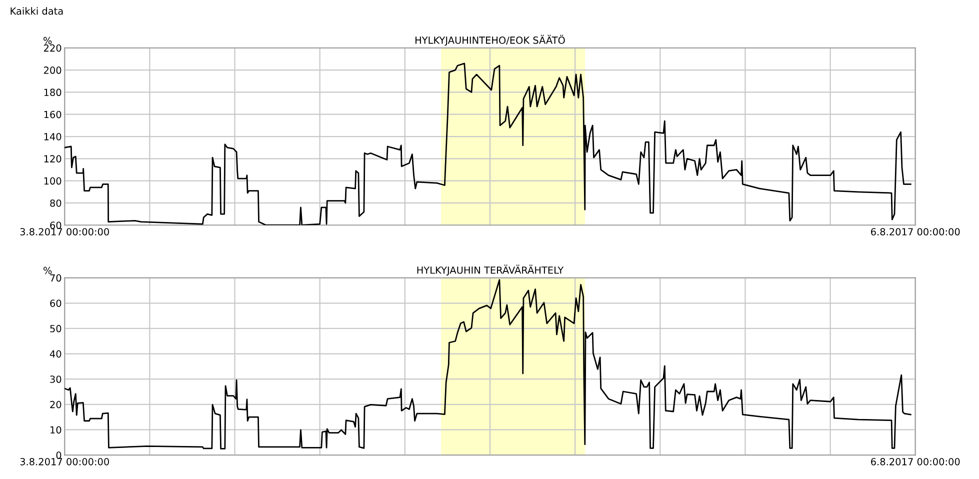 The image size is (979, 479). Describe the element at coordinates (56, 328) in the screenshot. I see `y-tick-label: 50` at that location.